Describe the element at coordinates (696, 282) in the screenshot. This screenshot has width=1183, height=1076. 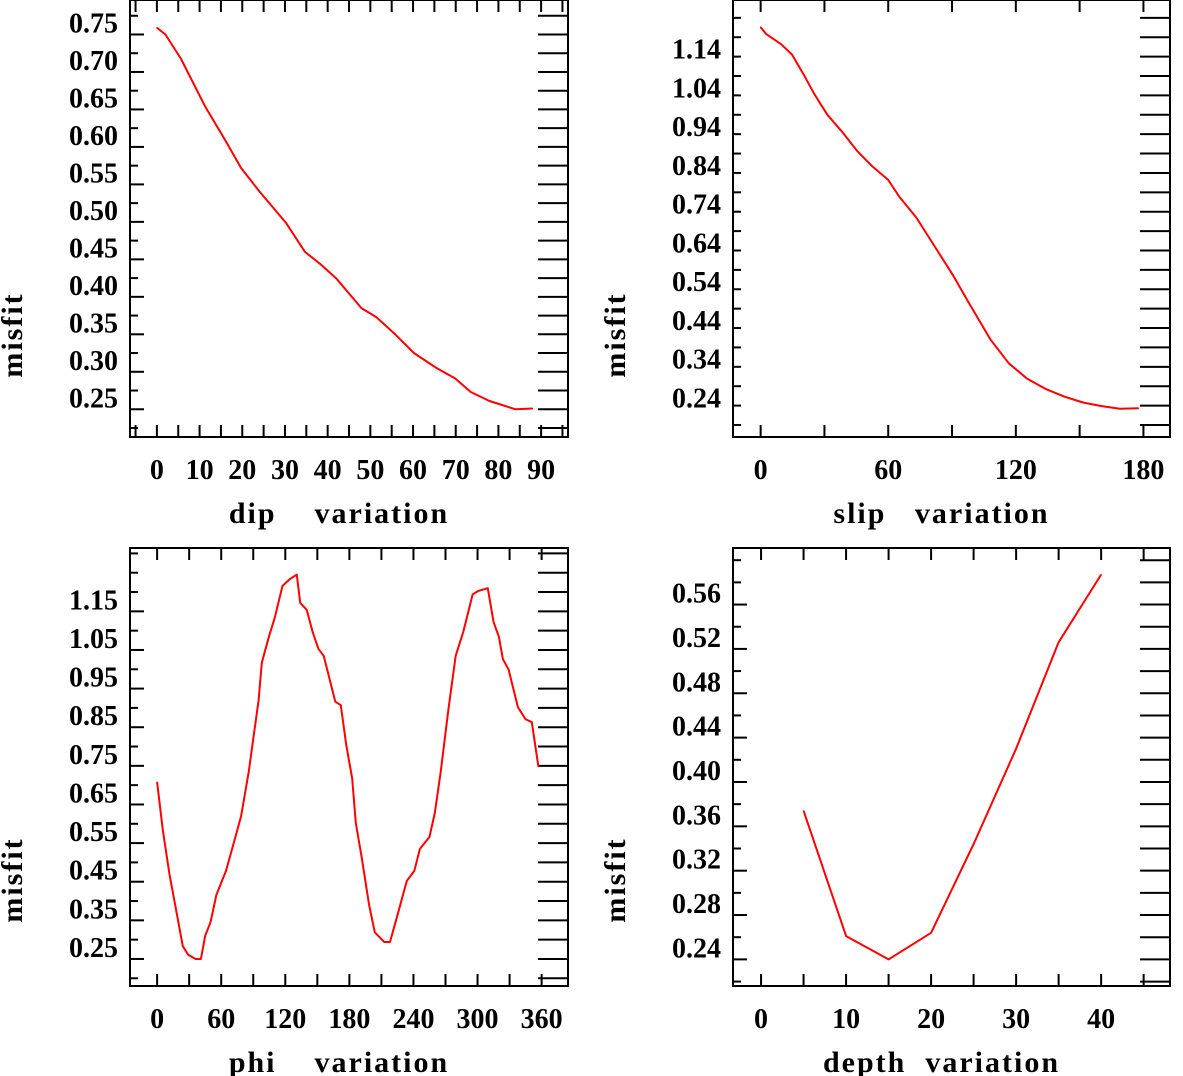
I see `y-tick-label: 0.54` at that location.